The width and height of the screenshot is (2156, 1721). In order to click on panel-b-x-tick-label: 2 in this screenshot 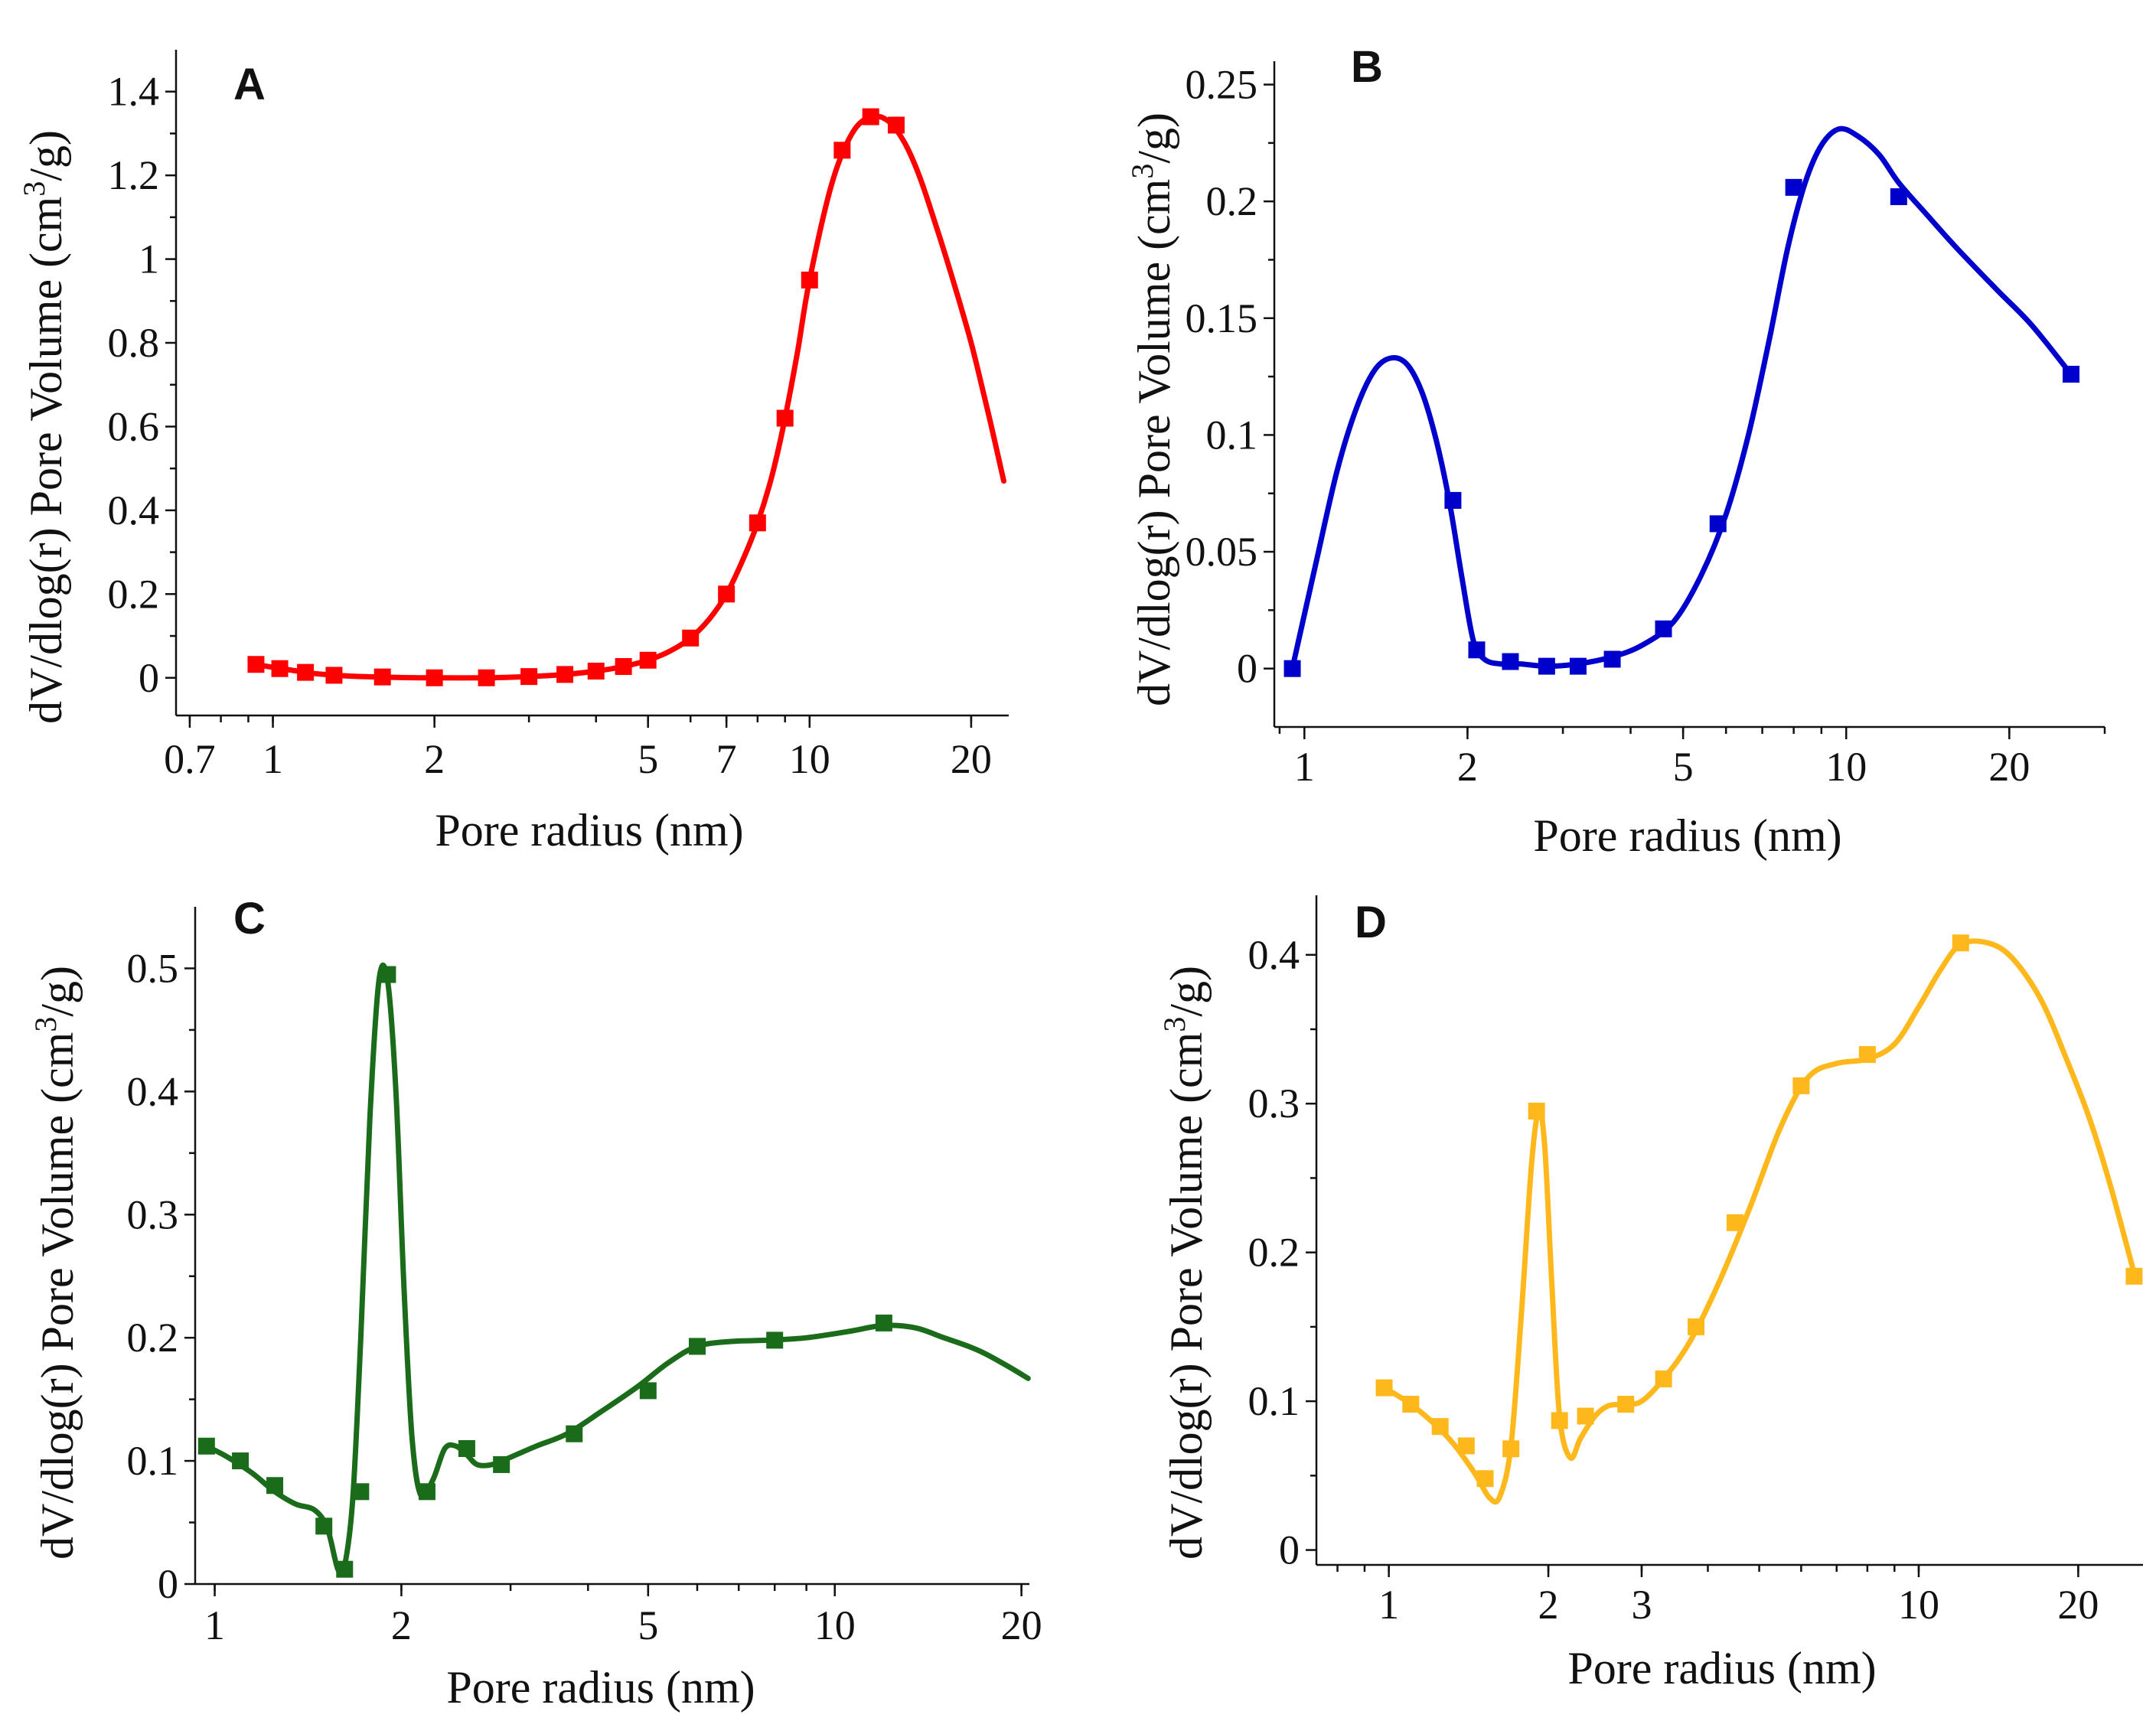, I will do `click(1467, 767)`.